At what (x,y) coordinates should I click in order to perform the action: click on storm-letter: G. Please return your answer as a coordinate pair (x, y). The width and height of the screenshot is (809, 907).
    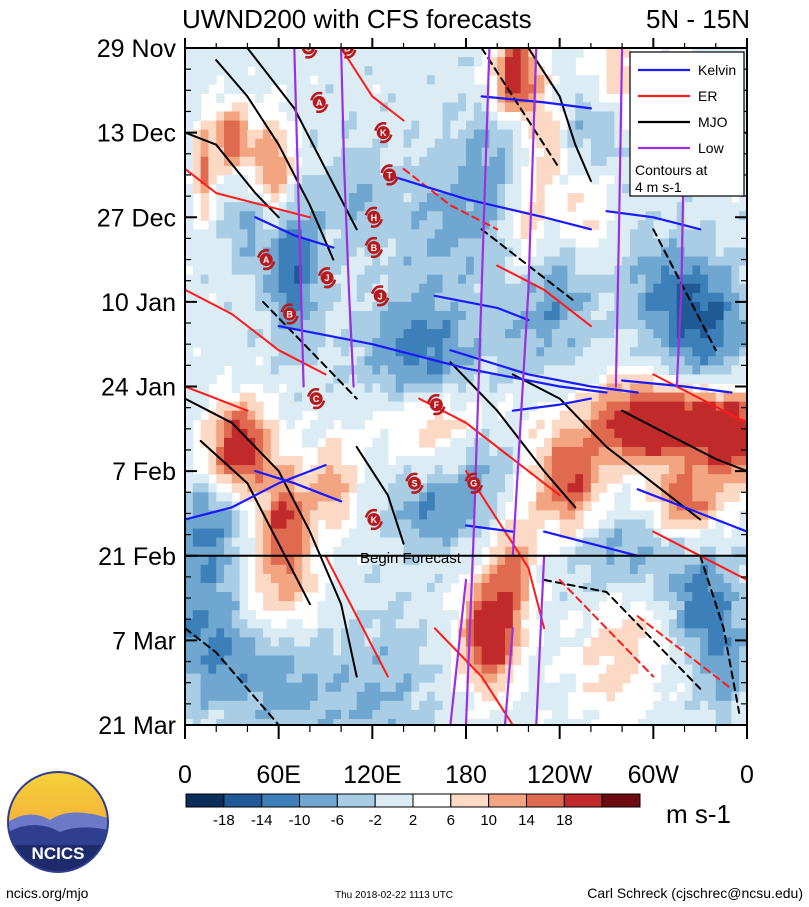
    Looking at the image, I should click on (473, 484).